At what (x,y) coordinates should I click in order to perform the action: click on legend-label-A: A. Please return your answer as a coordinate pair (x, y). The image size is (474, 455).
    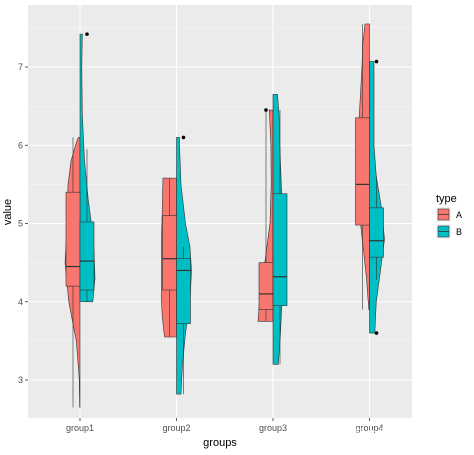
    Looking at the image, I should click on (459, 215).